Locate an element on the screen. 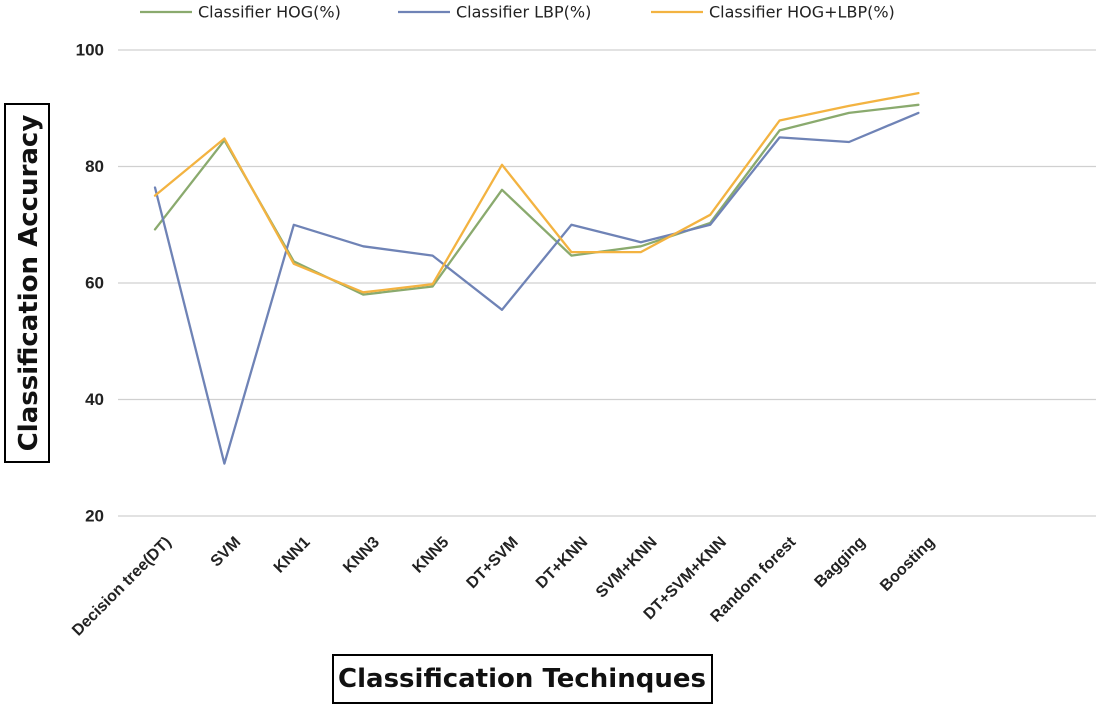 The width and height of the screenshot is (1100, 708). x-tick-label: DT+SVM is located at coordinates (493, 563).